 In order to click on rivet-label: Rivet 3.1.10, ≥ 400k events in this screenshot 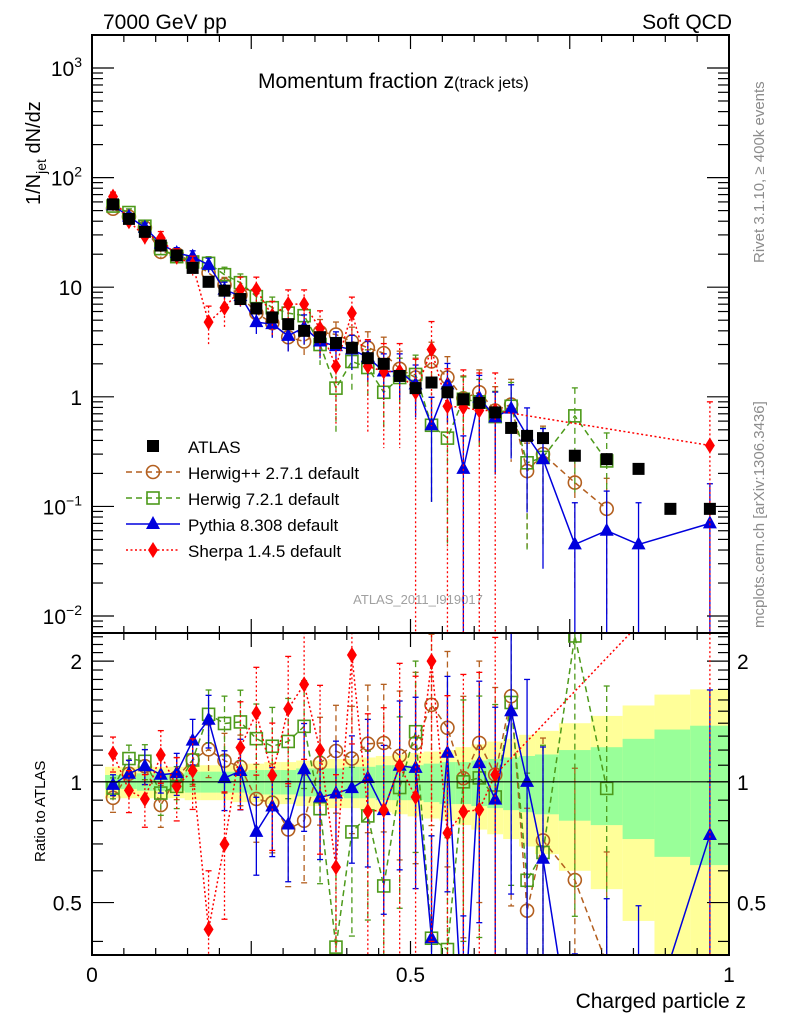, I will do `click(759, 172)`.